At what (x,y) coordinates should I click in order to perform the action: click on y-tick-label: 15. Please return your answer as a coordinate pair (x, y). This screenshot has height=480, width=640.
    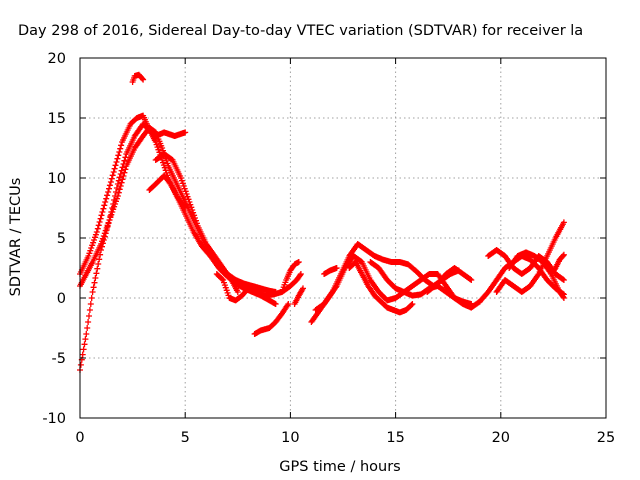
    Looking at the image, I should click on (57, 119).